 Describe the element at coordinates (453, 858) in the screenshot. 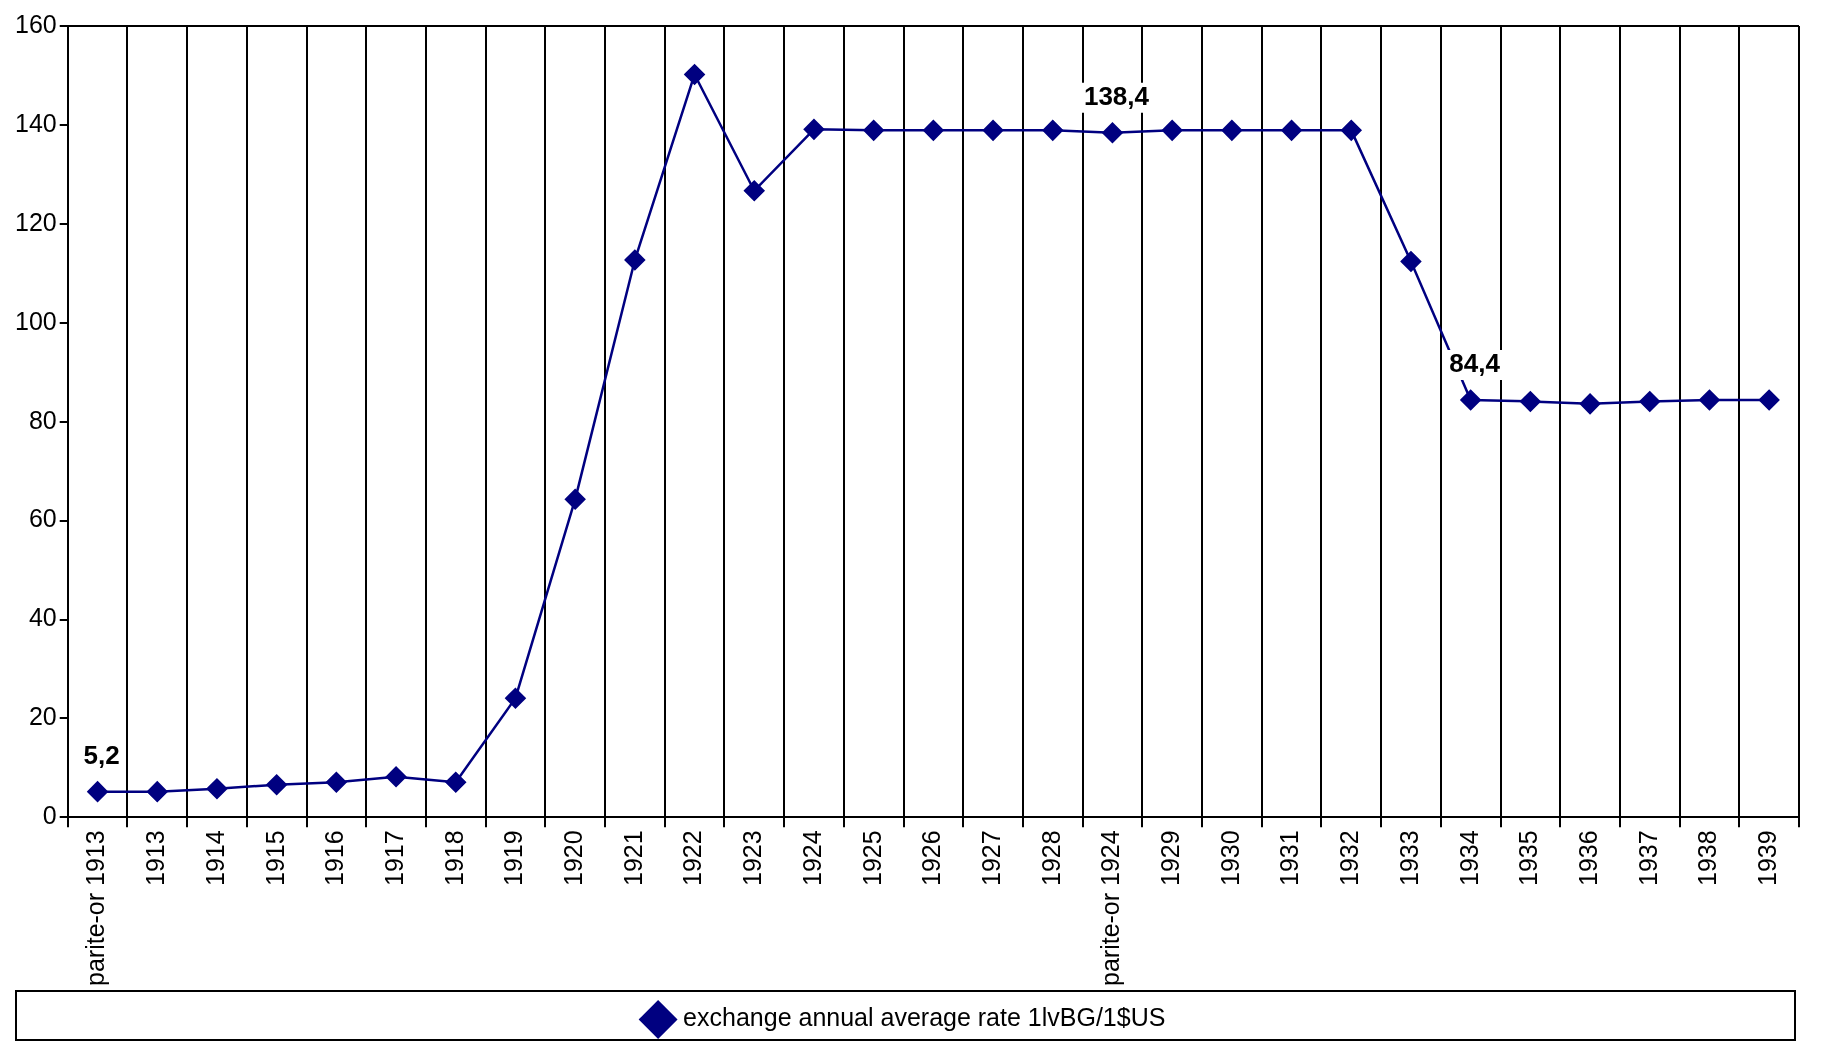

I see `x-tick-label: 1918` at that location.